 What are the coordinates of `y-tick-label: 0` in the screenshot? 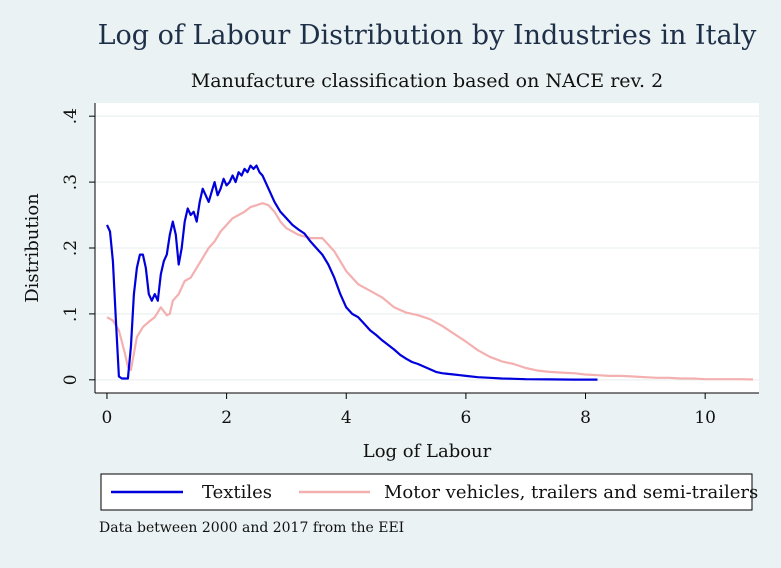 It's located at (71, 379).